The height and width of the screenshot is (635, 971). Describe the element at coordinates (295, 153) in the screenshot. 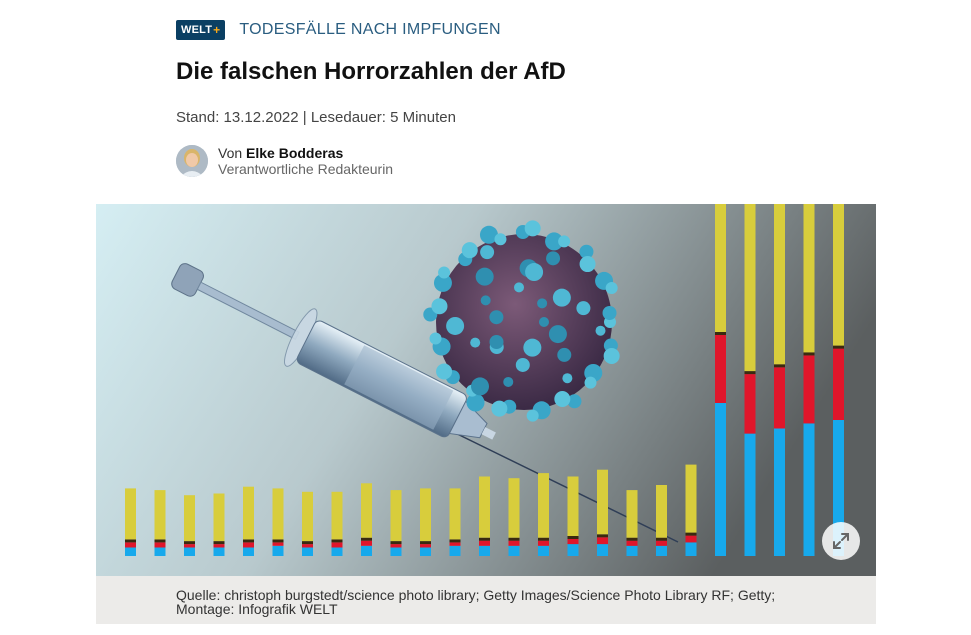

I see `author-name: Elke Bodderas` at that location.